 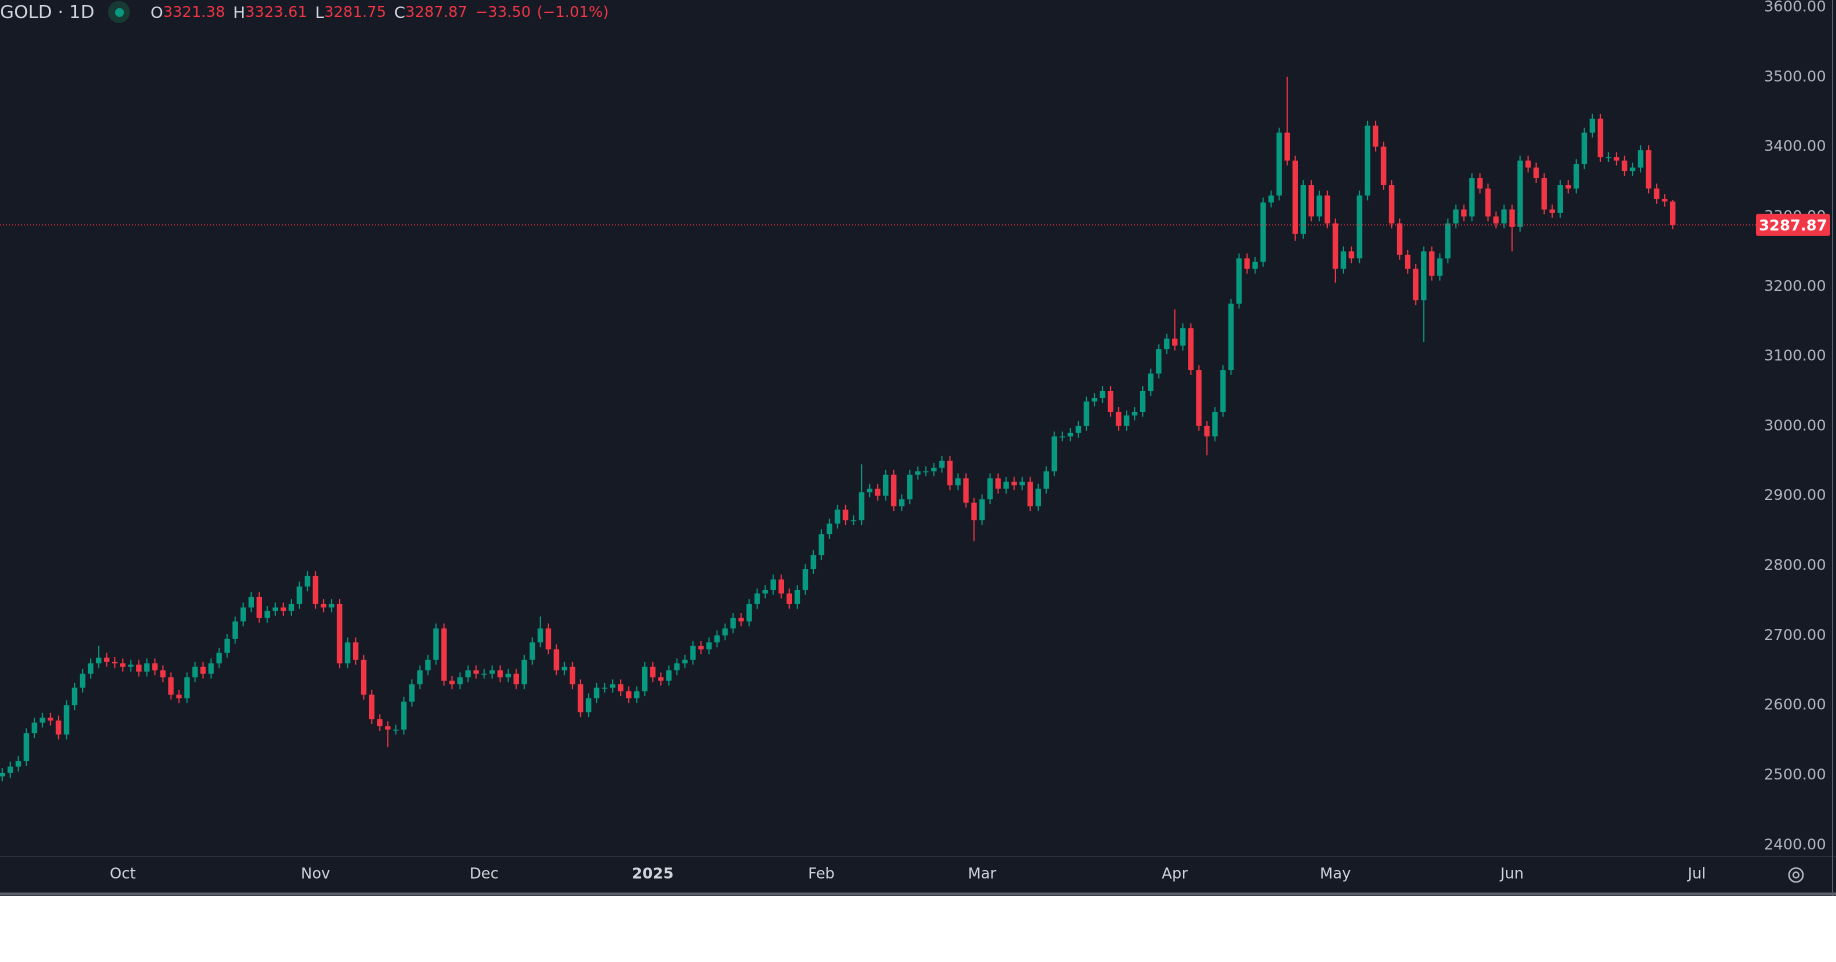 I want to click on x-tick-label: Oct, so click(x=123, y=874).